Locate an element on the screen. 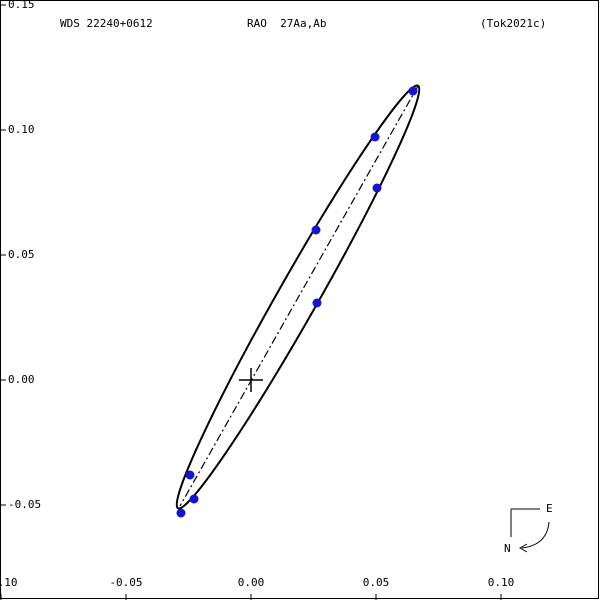 This screenshot has width=600, height=600. compass: E N is located at coordinates (528, 528).